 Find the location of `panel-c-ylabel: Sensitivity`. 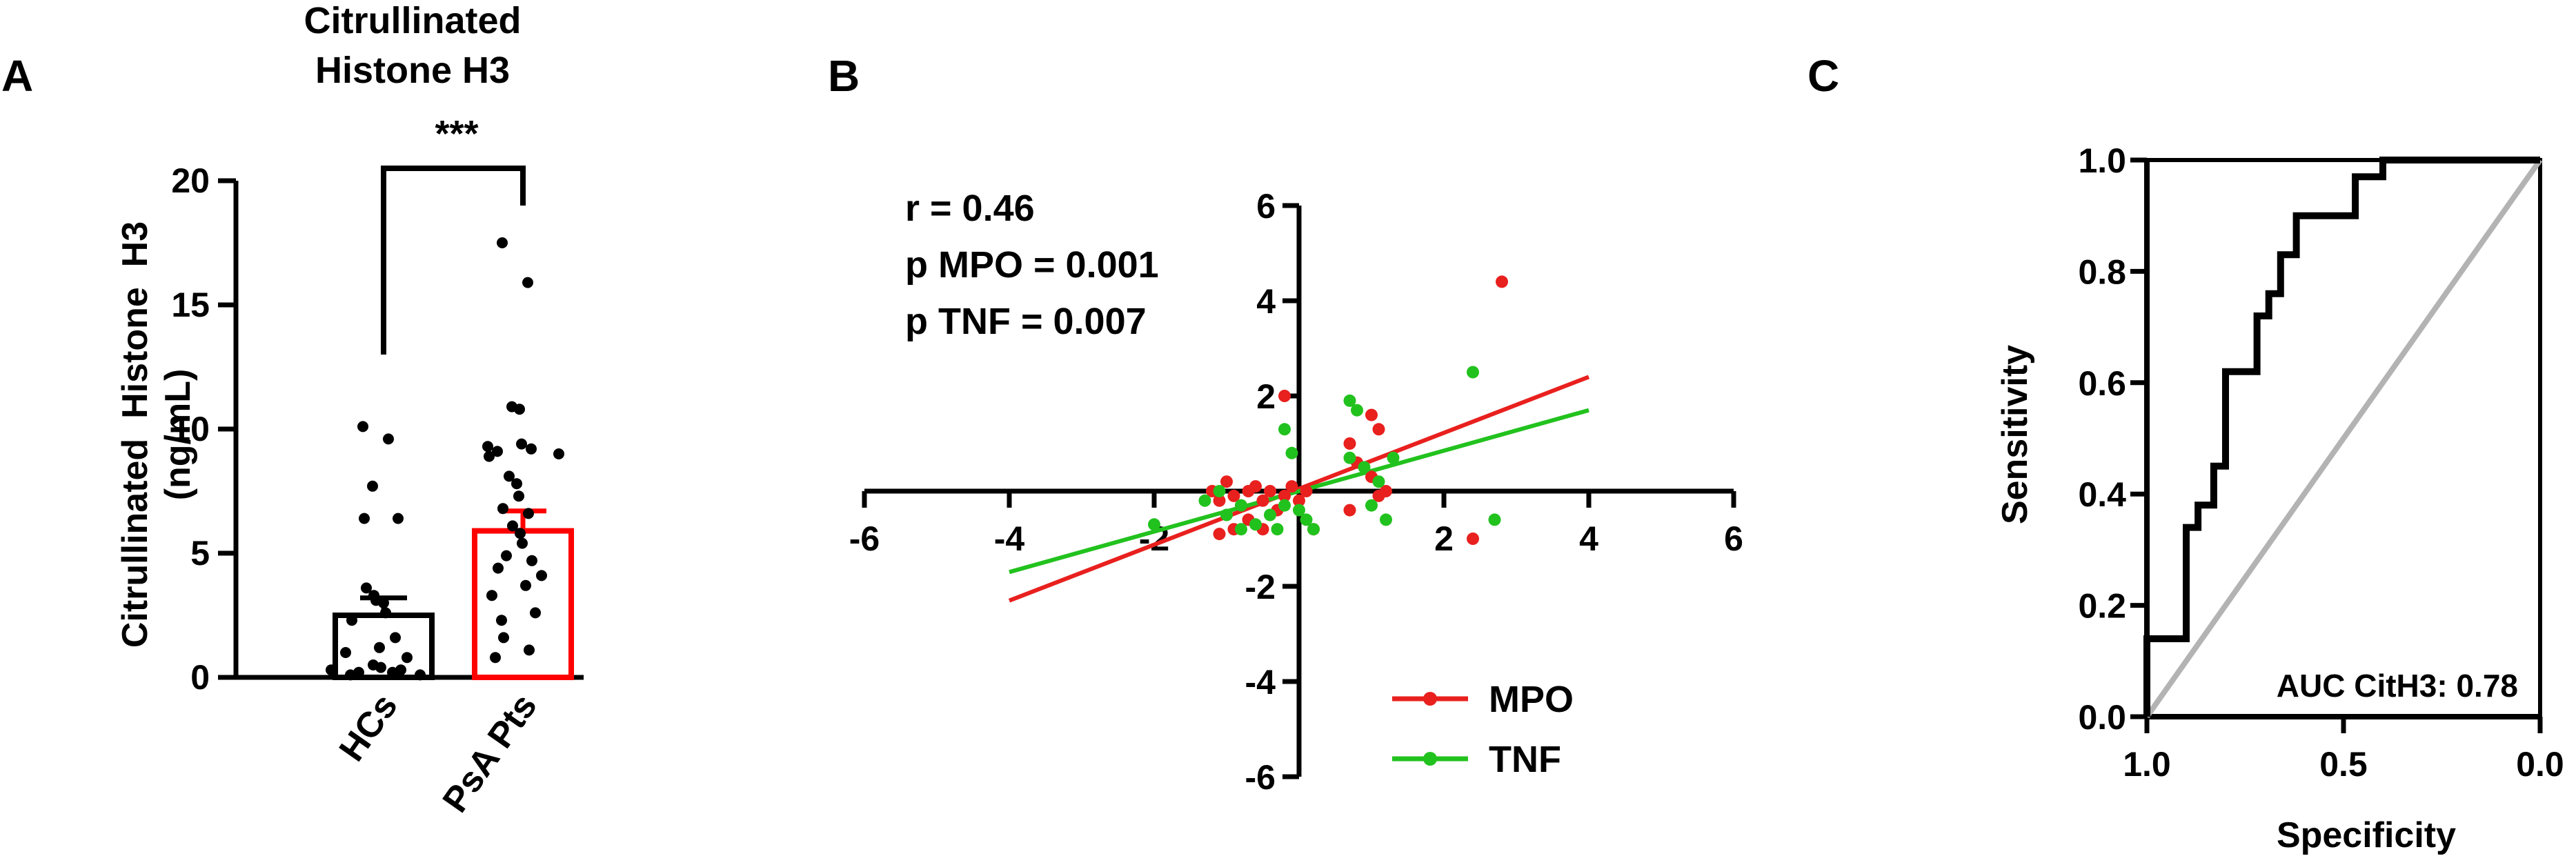

panel-c-ylabel: Sensitivity is located at coordinates (2015, 434).